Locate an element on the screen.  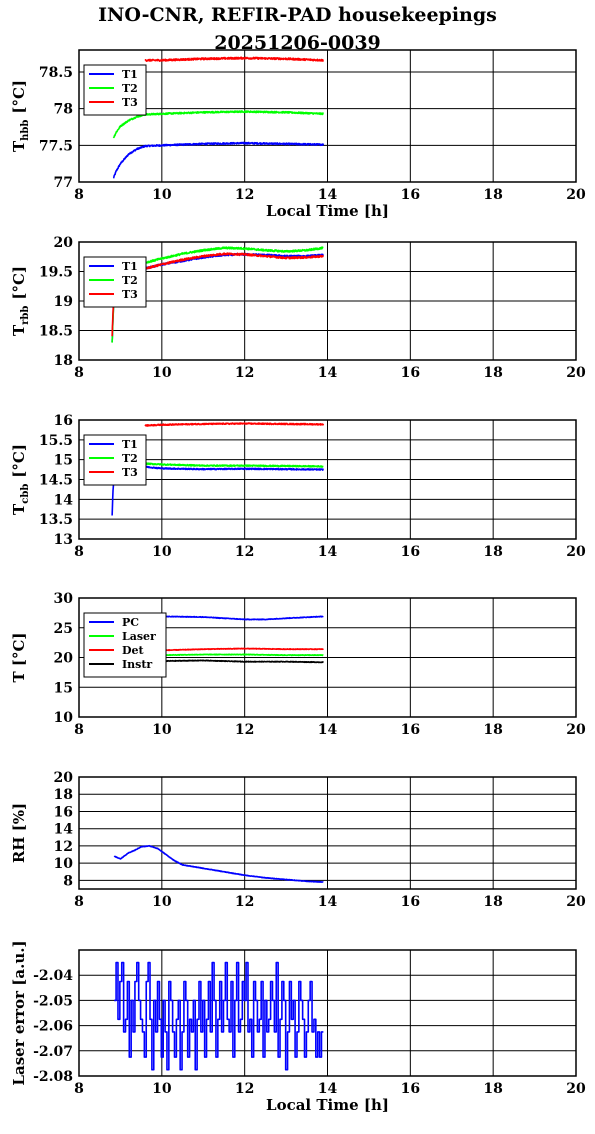
y-tick-label: 12 is located at coordinates (63, 847).